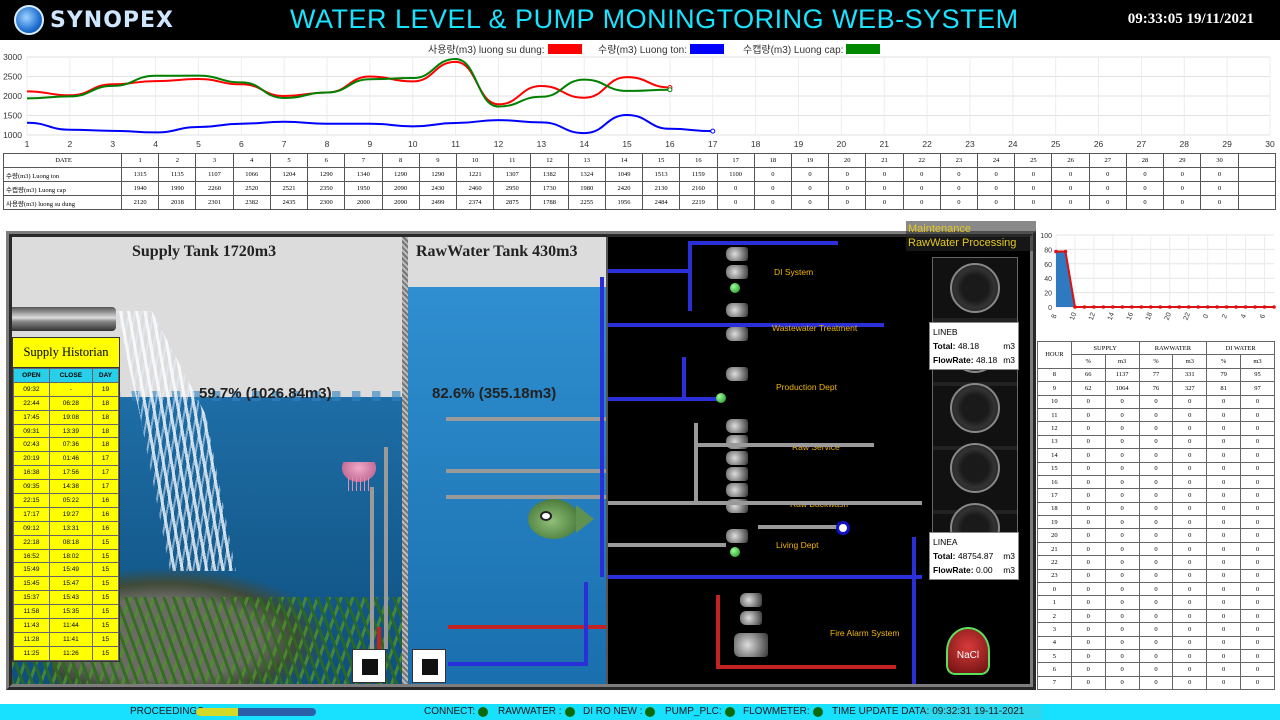  What do you see at coordinates (971, 236) in the screenshot?
I see `maintenance-banner: Maintenance RawWater Processing` at bounding box center [971, 236].